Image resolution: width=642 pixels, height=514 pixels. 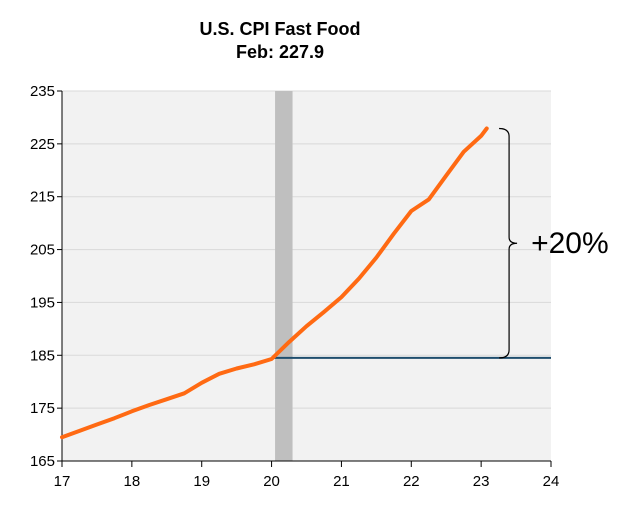 What do you see at coordinates (42, 355) in the screenshot?
I see `y-tick-label-185: 185` at bounding box center [42, 355].